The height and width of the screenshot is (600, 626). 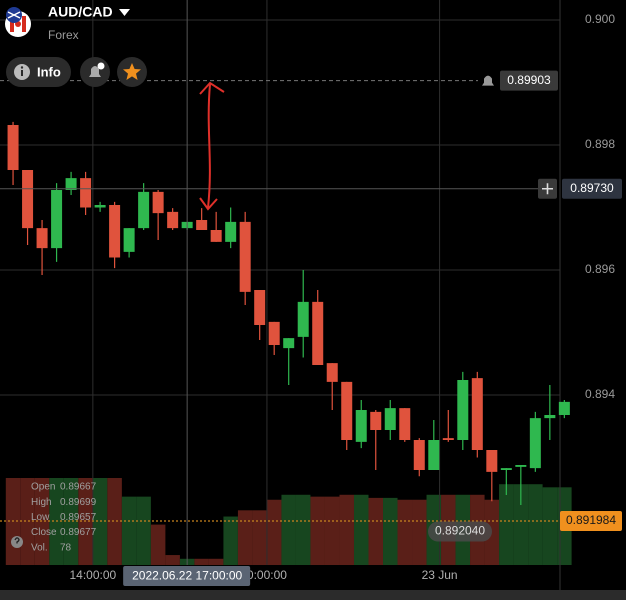 I want to click on marker-tag, so click(x=460, y=531).